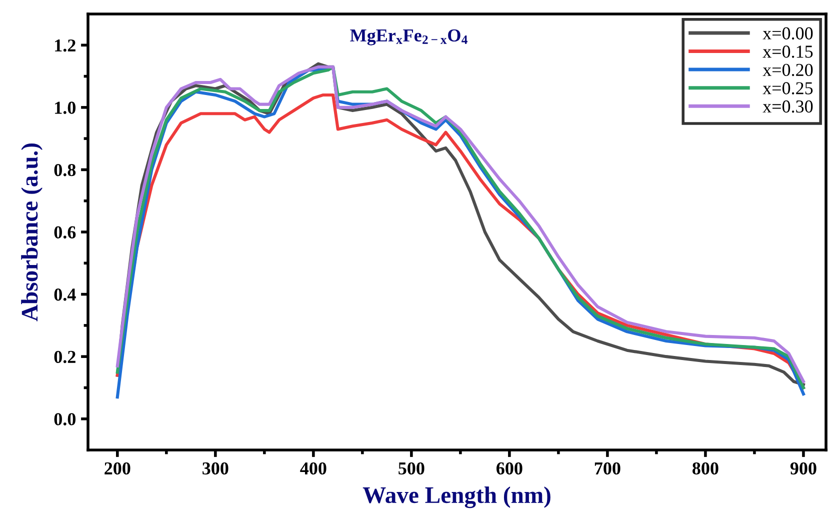 The width and height of the screenshot is (828, 513). I want to click on y-tick-label: 0.8, so click(65, 170).